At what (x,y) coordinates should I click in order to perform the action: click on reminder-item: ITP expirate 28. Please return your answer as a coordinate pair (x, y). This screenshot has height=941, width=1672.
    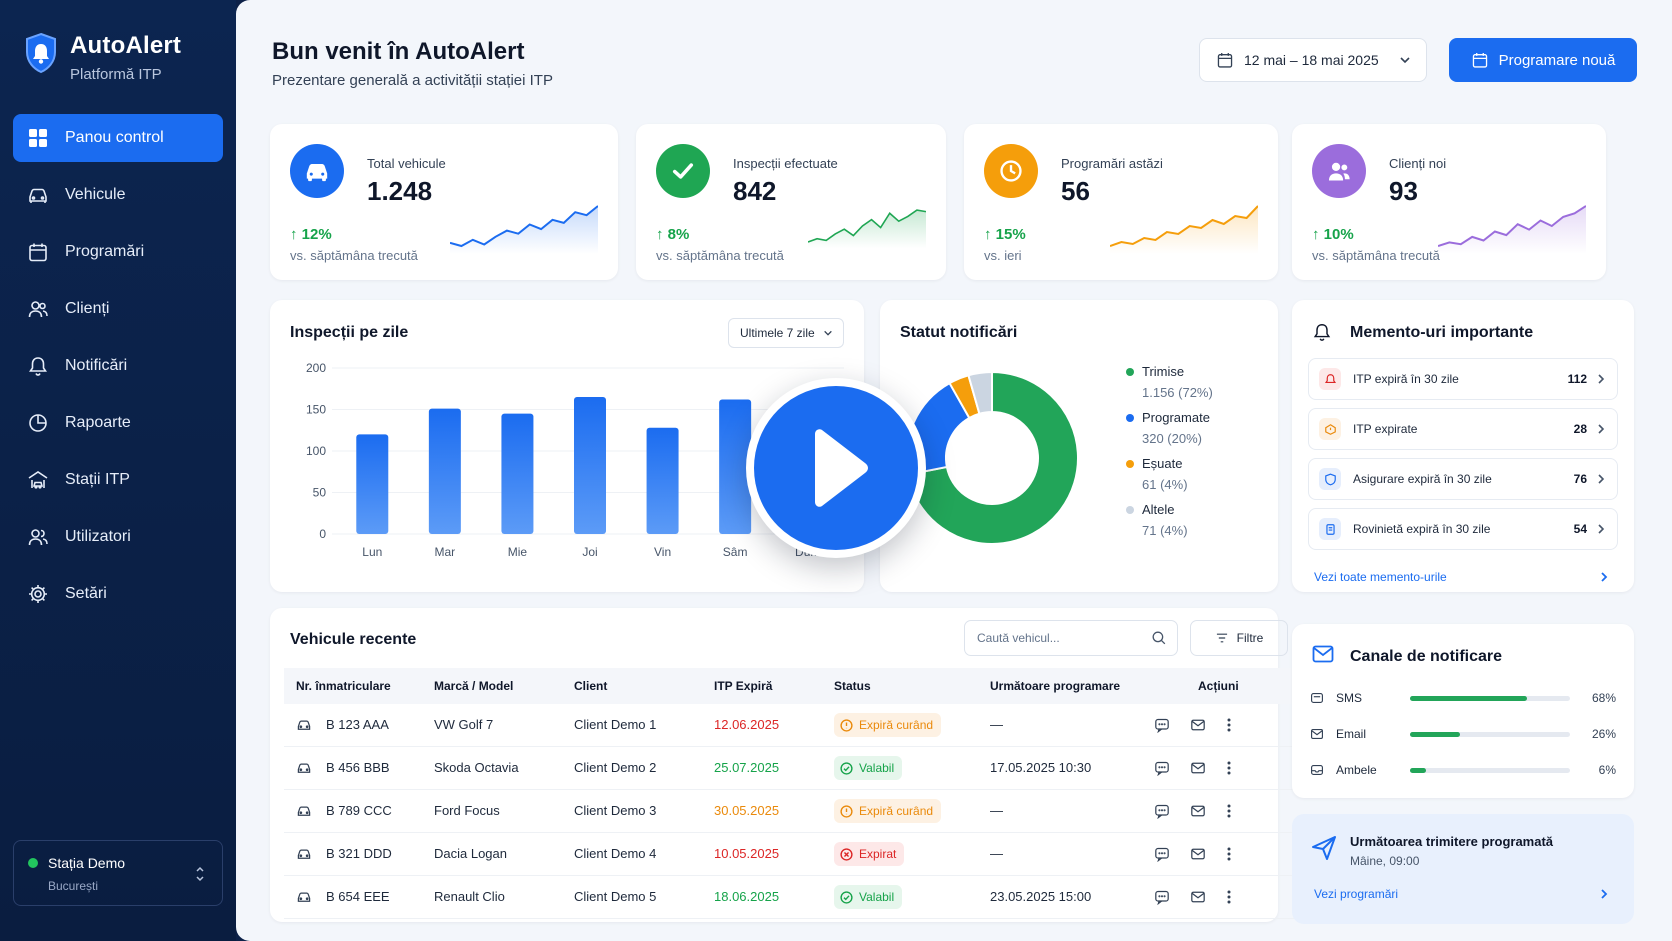
    Looking at the image, I should click on (1463, 429).